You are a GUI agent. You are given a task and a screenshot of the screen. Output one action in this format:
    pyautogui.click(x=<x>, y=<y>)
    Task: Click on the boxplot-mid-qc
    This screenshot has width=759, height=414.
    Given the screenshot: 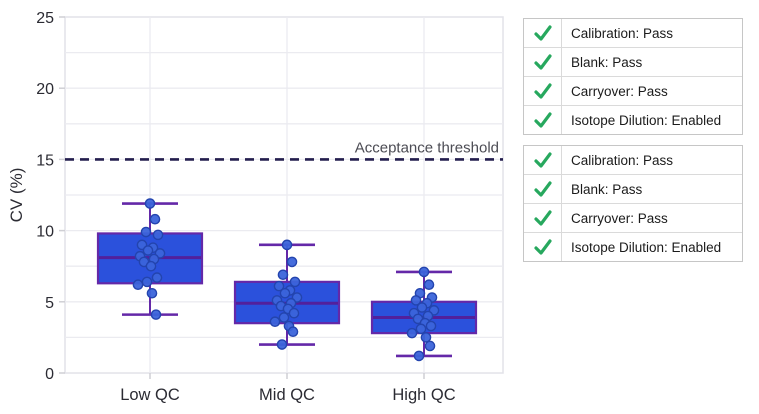 What is the action you would take?
    pyautogui.click(x=287, y=294)
    